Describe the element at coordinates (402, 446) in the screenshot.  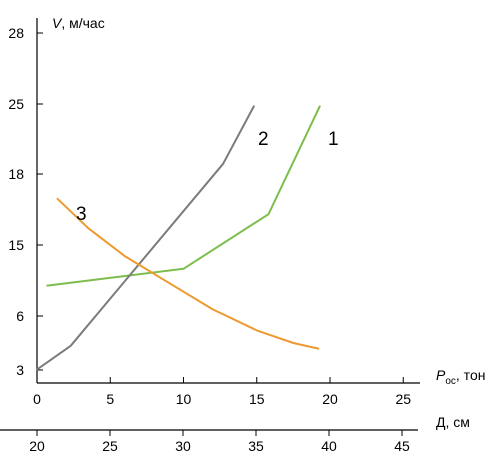
I see `x2-tick-label: 45` at that location.